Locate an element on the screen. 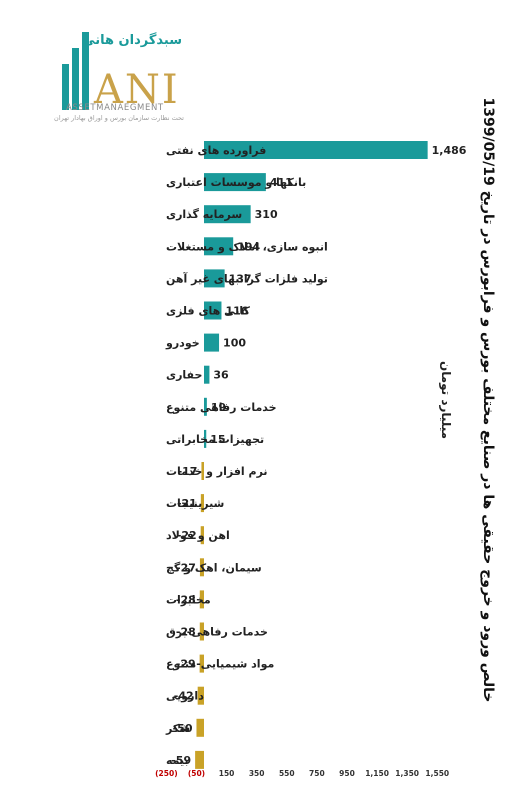  value-label-2: 411 is located at coordinates (281, 182).